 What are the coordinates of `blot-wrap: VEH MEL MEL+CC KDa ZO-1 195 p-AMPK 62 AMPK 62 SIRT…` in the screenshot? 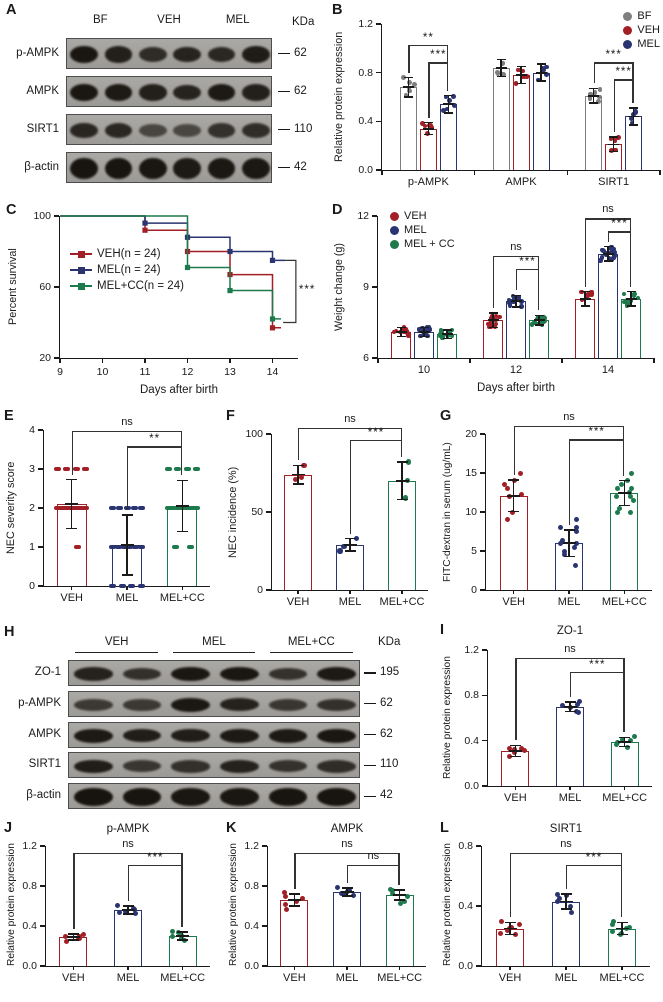 It's located at (221, 728).